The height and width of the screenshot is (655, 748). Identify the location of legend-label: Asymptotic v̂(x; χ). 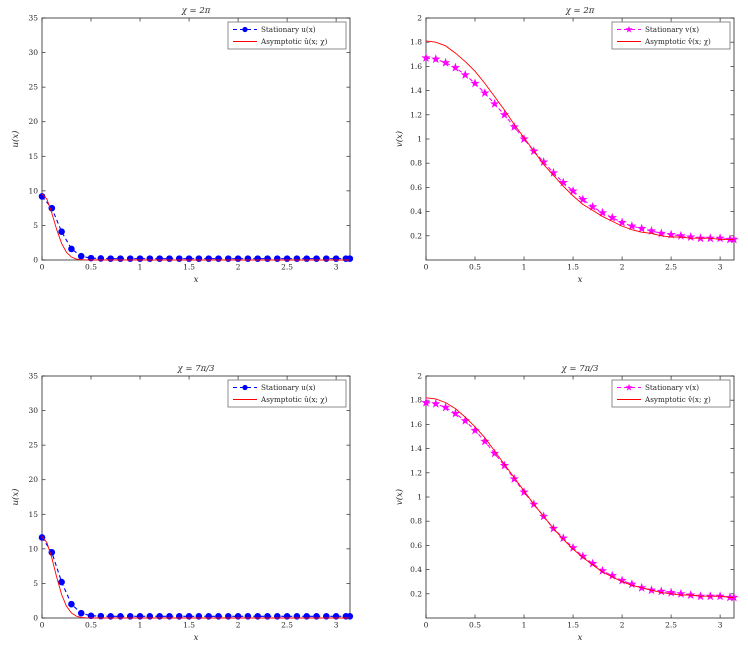
(677, 399).